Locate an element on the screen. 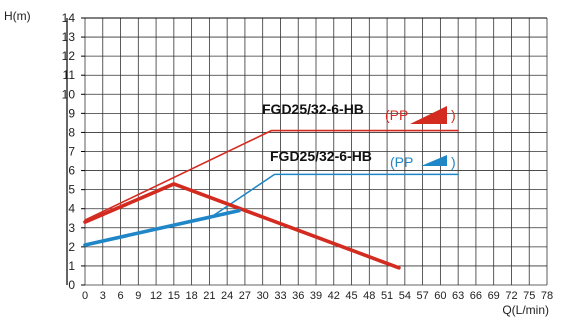 The height and width of the screenshot is (320, 568). y-tick-label: 8 is located at coordinates (71, 132).